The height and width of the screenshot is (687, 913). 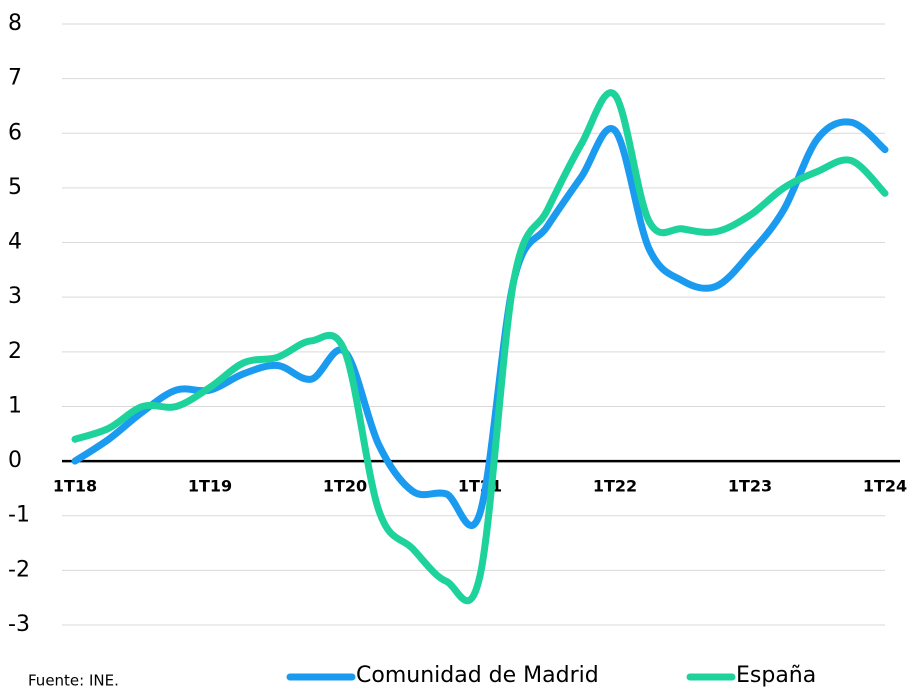 What do you see at coordinates (15, 23) in the screenshot?
I see `y-tick-label: 8` at bounding box center [15, 23].